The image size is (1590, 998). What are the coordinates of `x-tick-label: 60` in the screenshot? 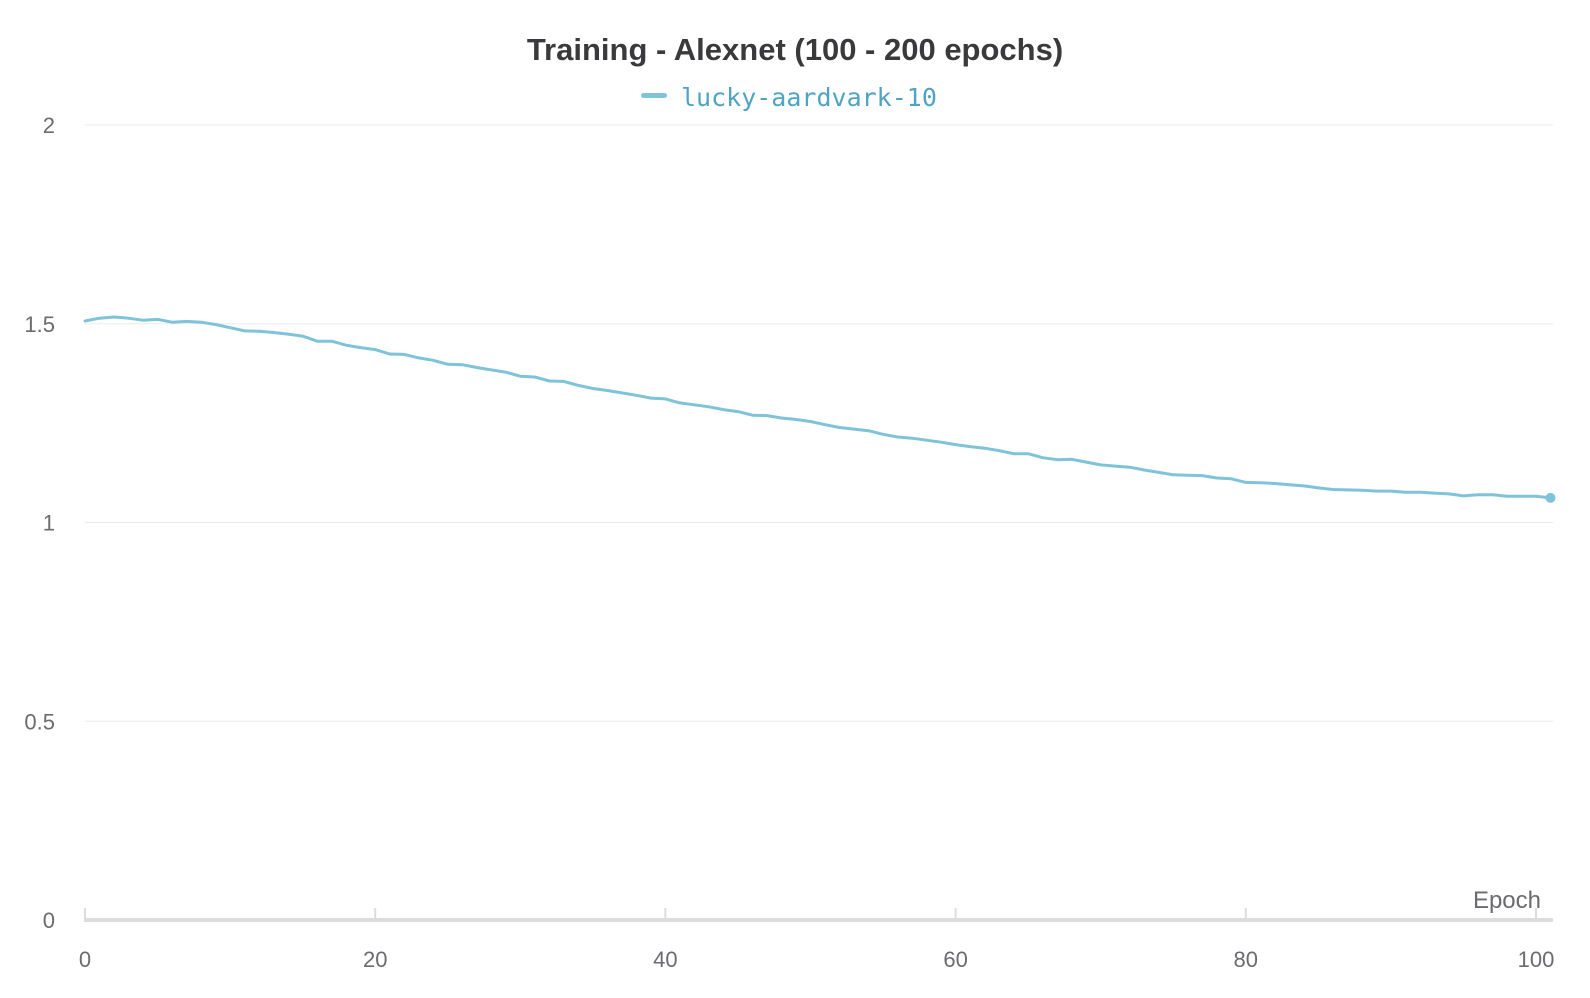 It's located at (955, 959).